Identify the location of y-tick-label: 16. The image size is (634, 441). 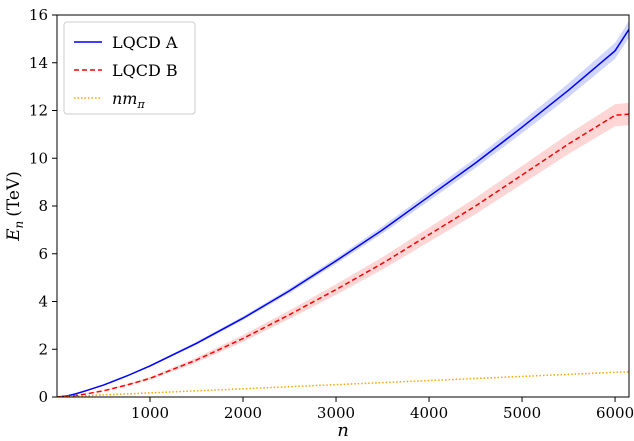
(38, 15).